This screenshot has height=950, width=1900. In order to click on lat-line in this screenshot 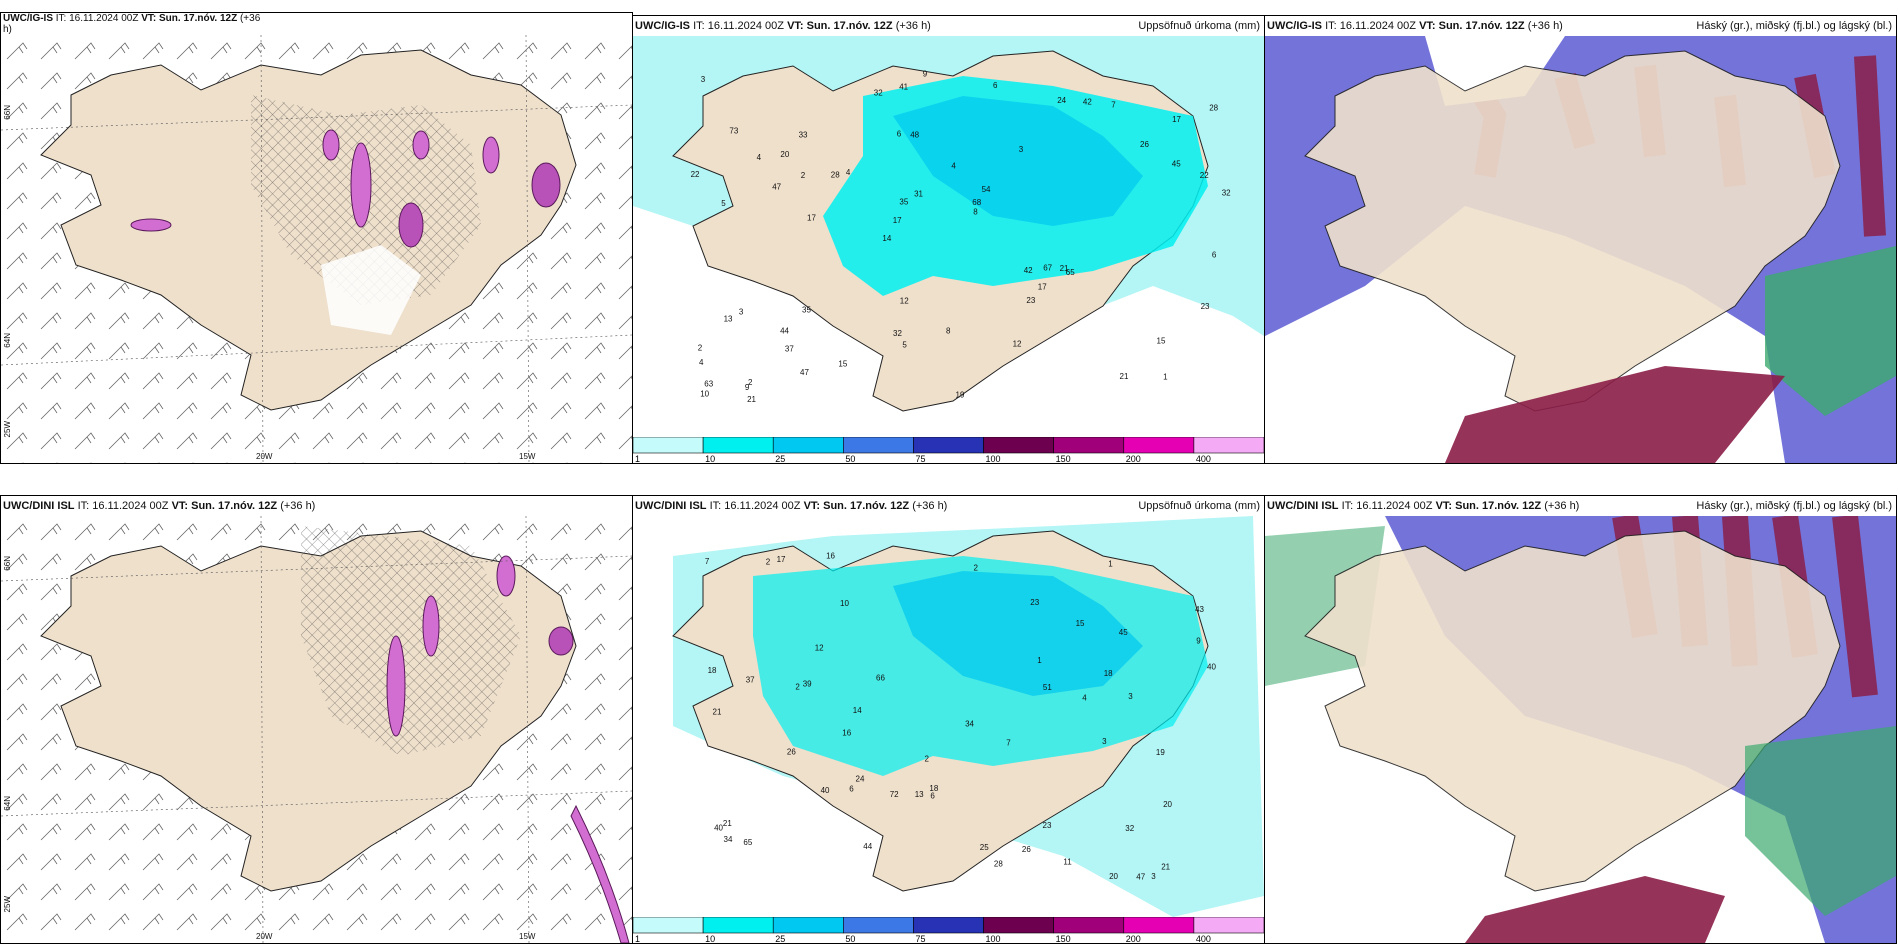, I will do `click(316, 568)`.